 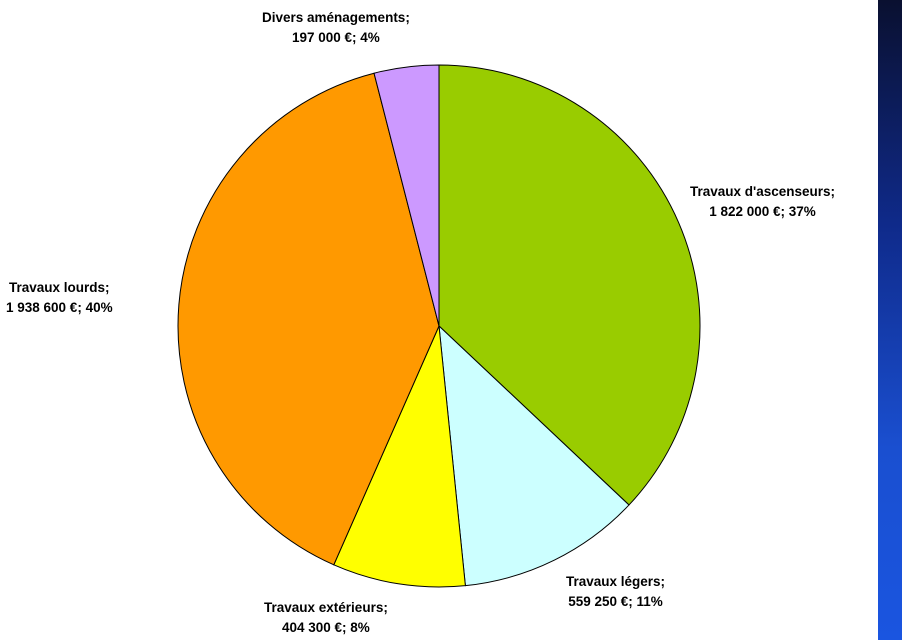 I want to click on label-travaux-ascenseurs-name: Travaux d'ascenseurs;, so click(x=763, y=191).